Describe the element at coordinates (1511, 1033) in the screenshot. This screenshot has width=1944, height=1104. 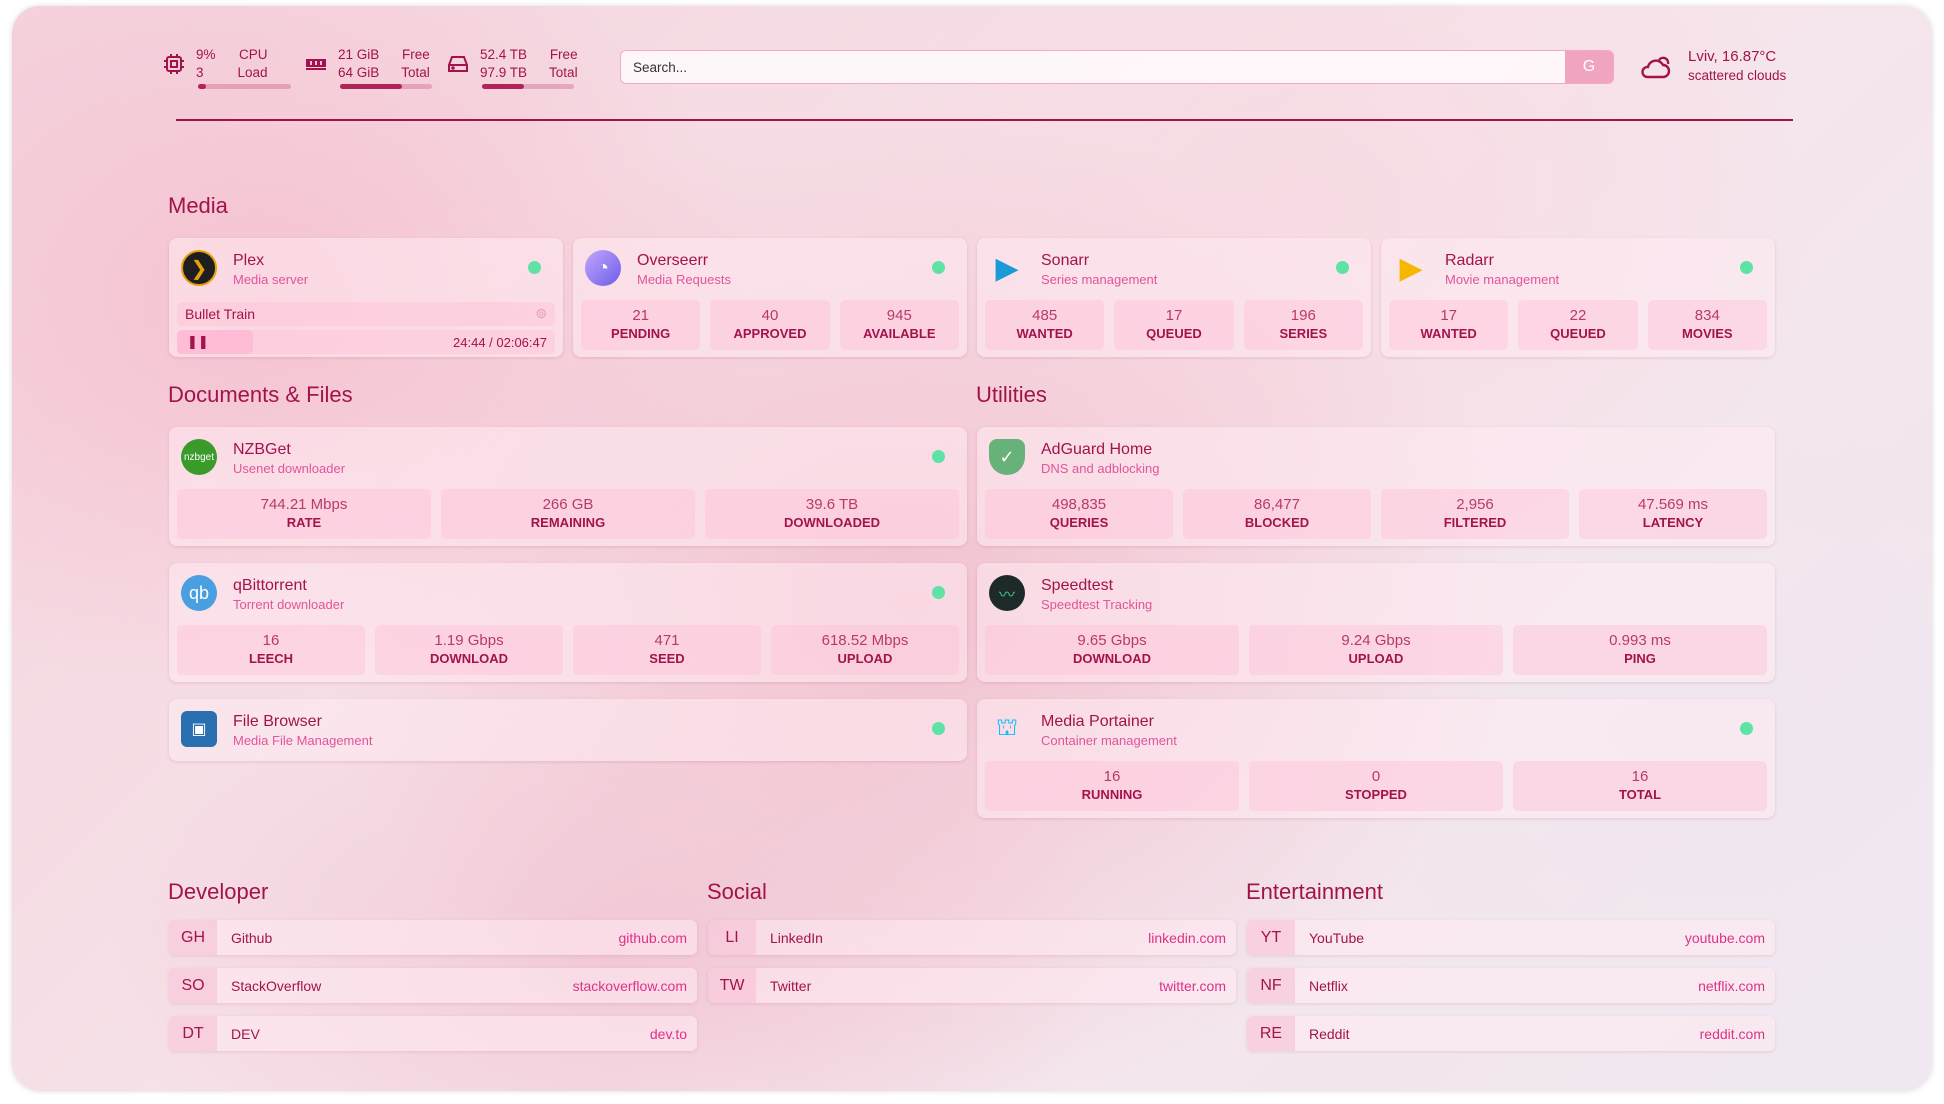
I see `bookmark-reddit: RE Reddit reddit.com` at that location.